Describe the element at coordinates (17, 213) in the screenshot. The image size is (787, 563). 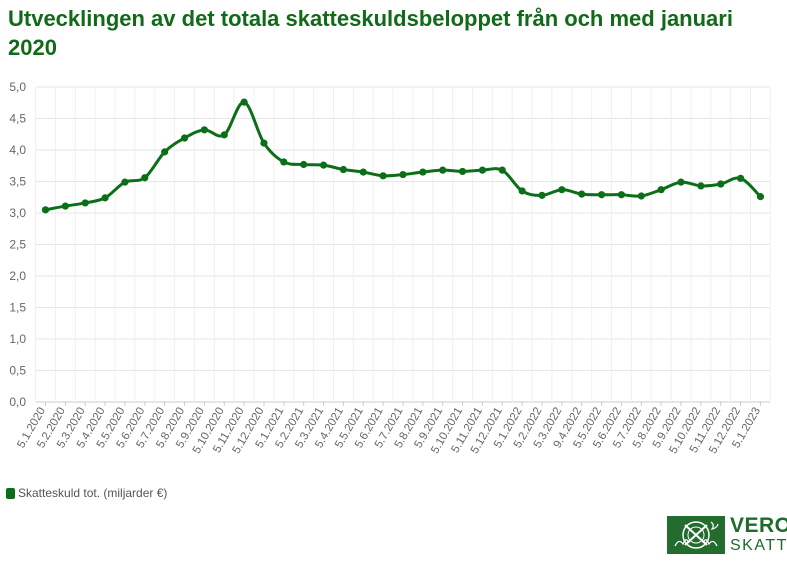
I see `y-tick-label: 3,0` at that location.